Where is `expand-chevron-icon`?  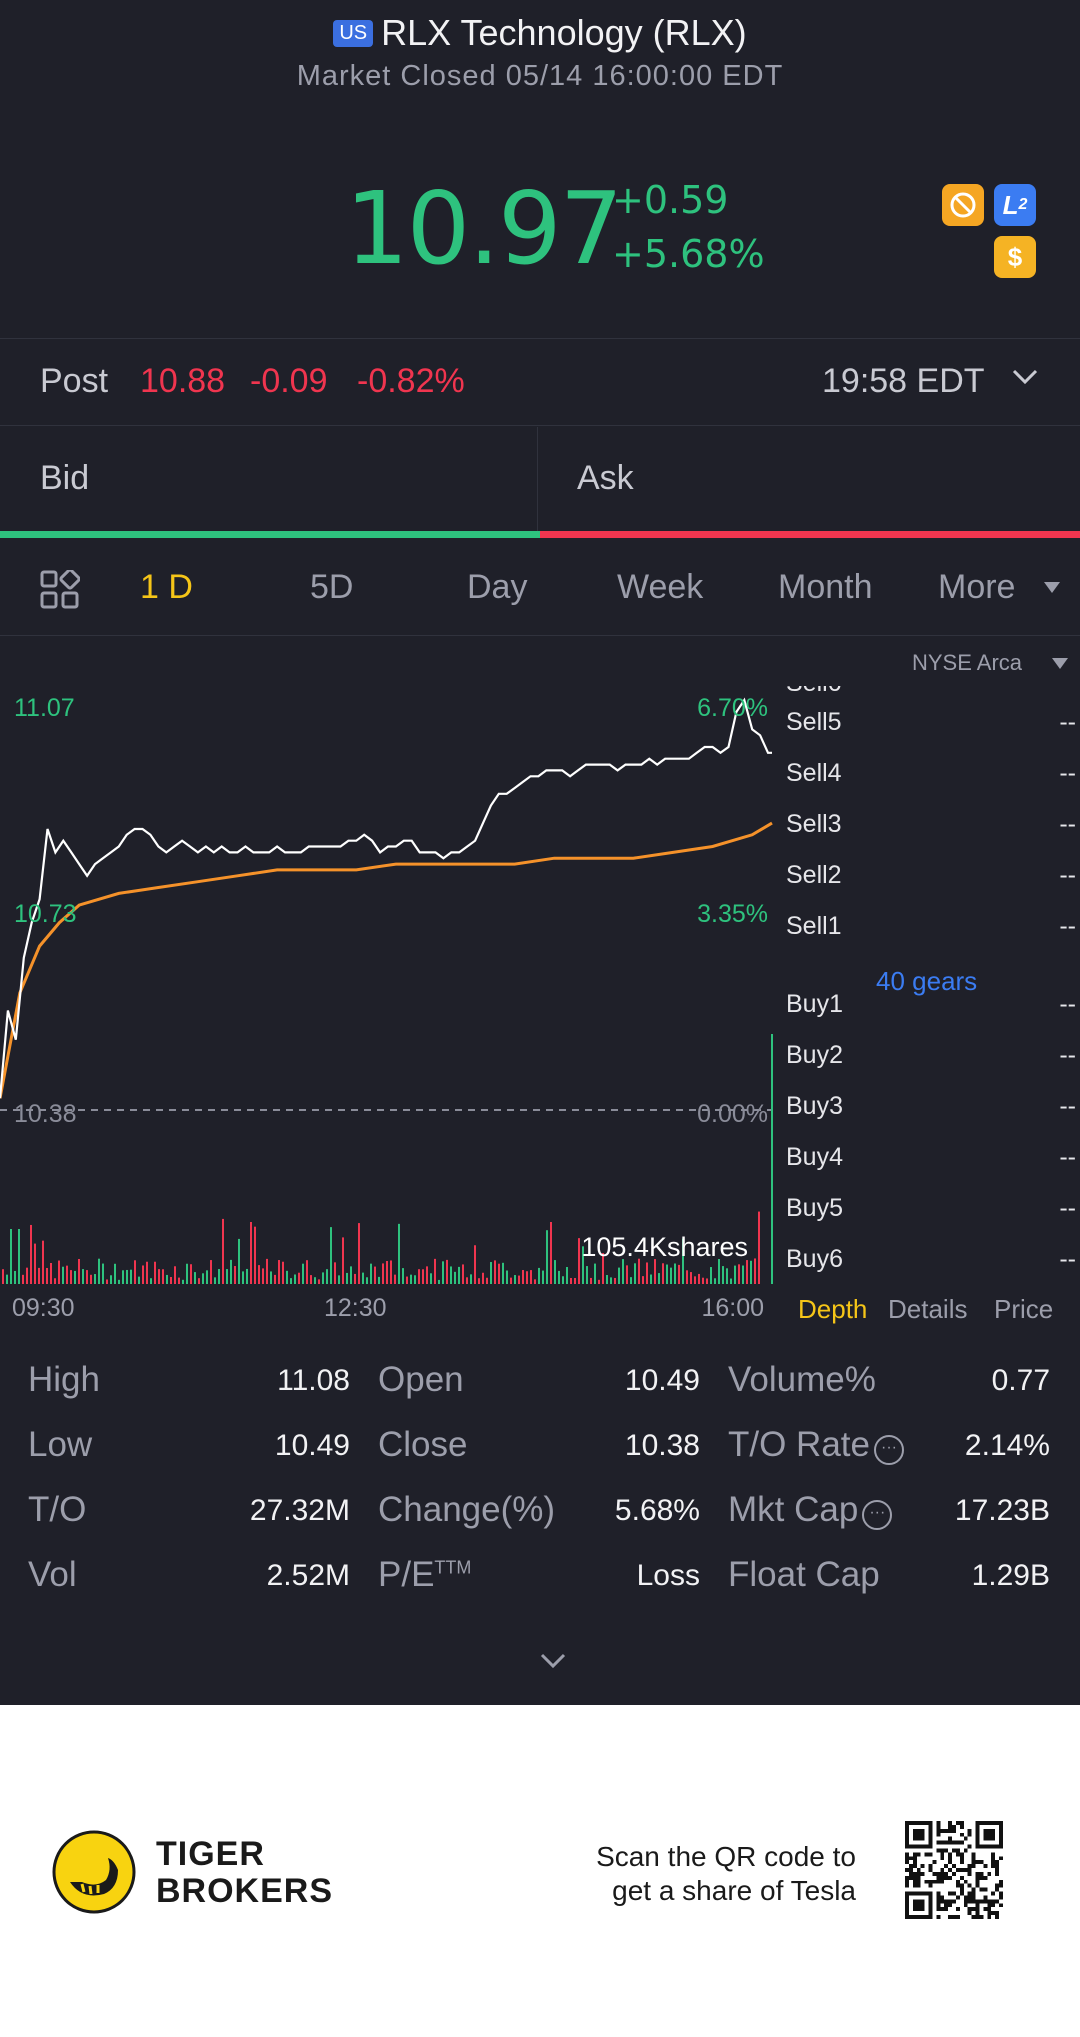 expand-chevron-icon is located at coordinates (553, 1661).